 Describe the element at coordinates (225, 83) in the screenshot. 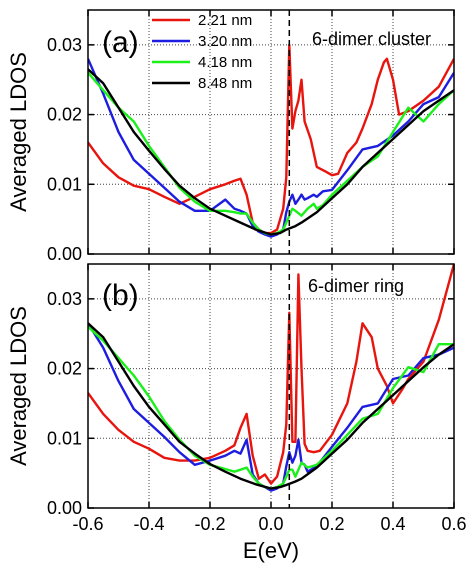

I see `legend-label-8-48-nm: 8.48 nm` at that location.